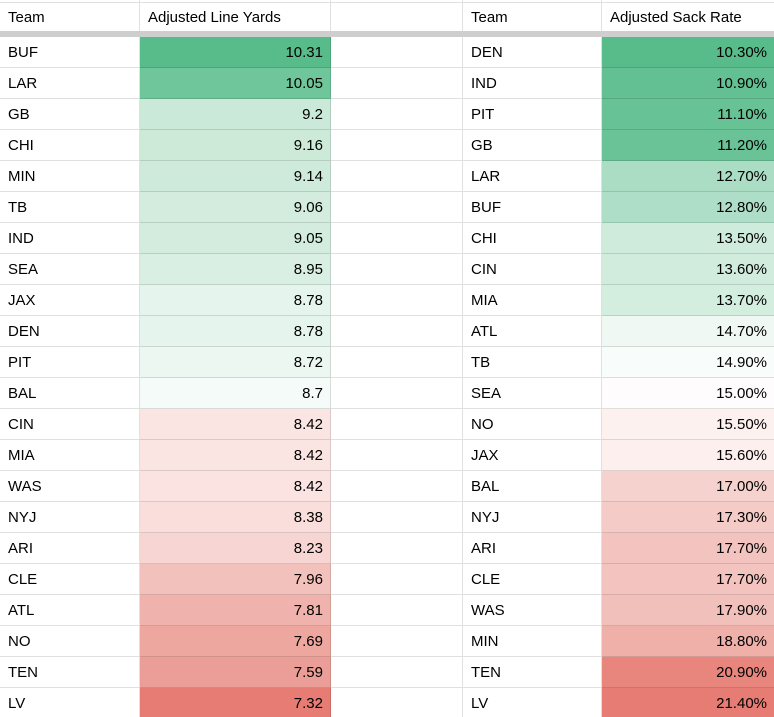 This screenshot has height=717, width=774. I want to click on value-cell-sack-rate: 17.30%, so click(688, 517).